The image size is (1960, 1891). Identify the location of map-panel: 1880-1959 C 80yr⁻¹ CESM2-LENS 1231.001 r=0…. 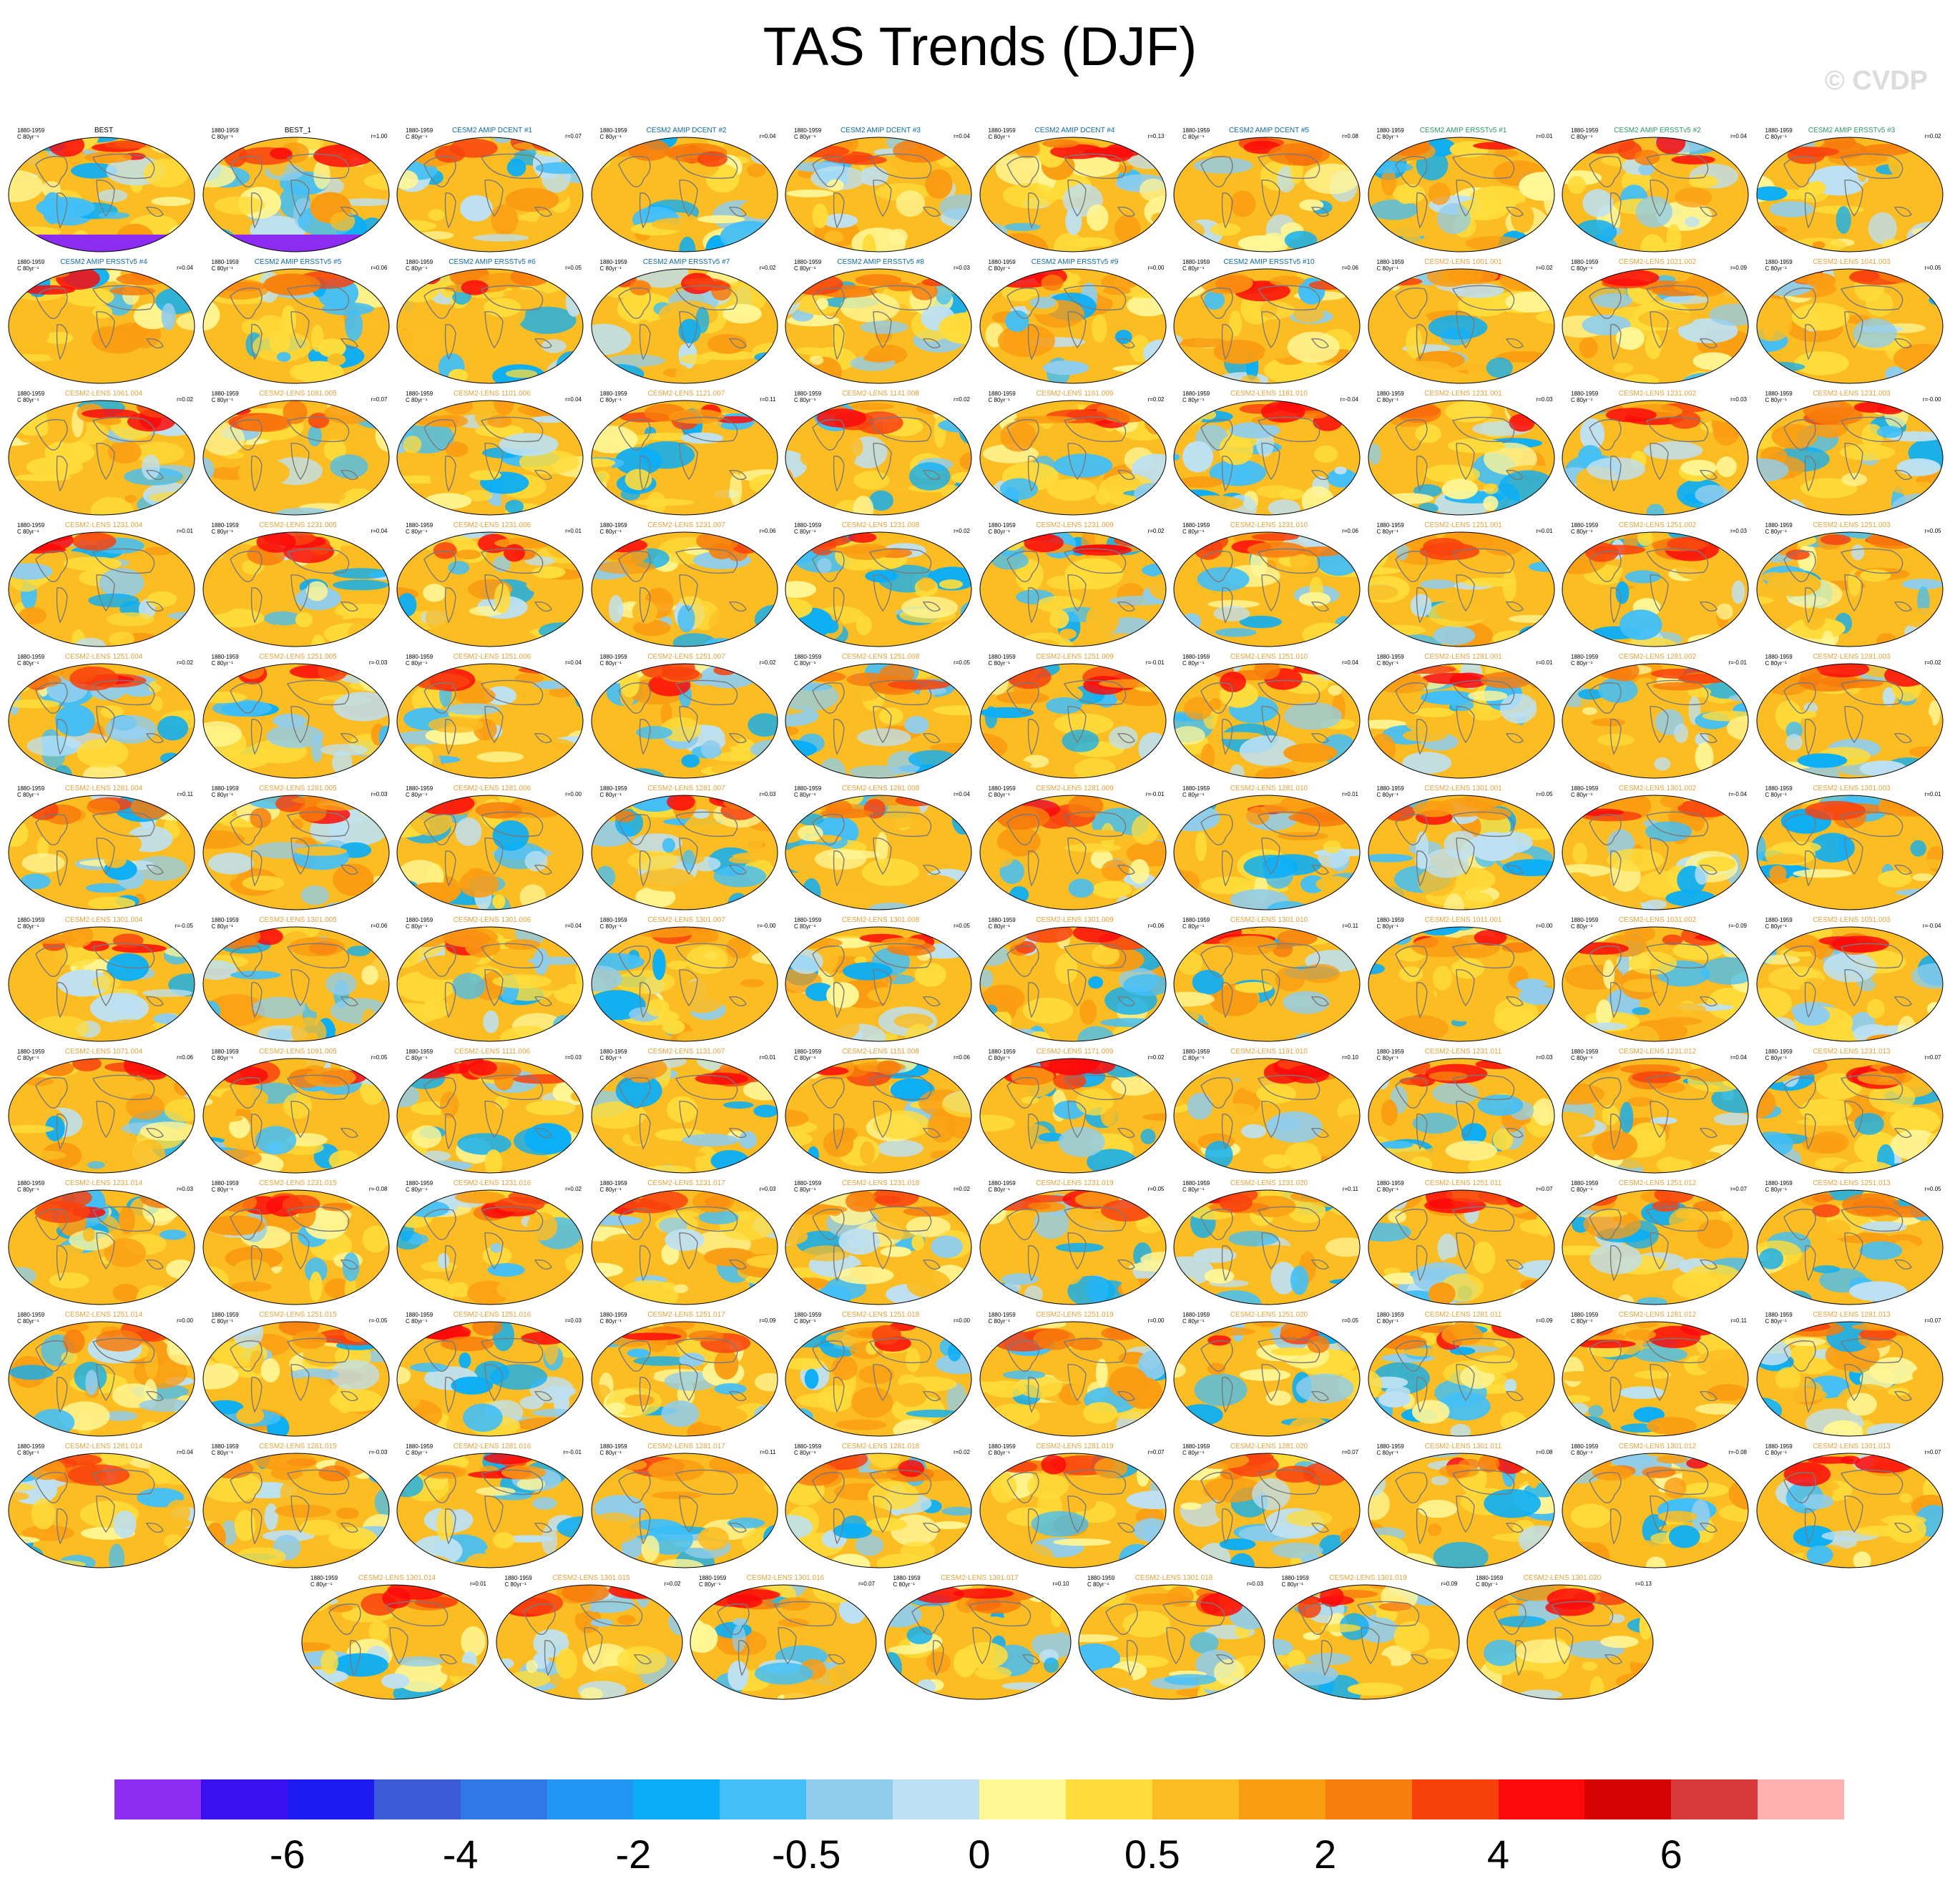
(1464, 457).